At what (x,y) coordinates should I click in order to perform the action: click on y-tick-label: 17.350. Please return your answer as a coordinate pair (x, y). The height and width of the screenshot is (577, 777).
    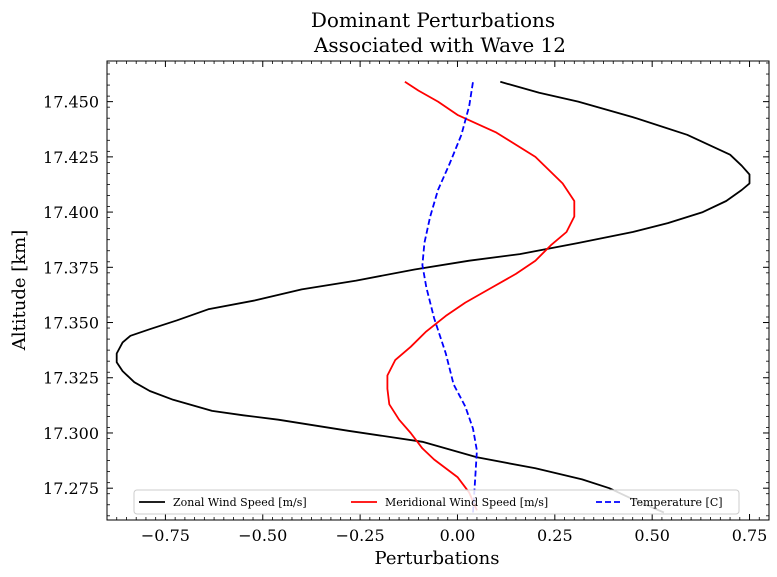
    Looking at the image, I should click on (71, 323).